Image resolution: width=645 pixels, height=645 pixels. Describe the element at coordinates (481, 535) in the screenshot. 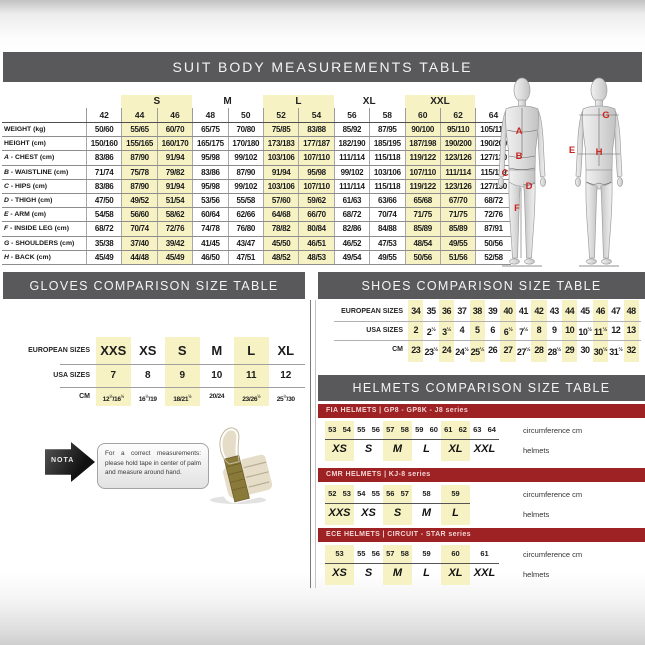

I see `helmet-series-banner: ECE HELMETS | CIRCUIT - STAR series` at that location.